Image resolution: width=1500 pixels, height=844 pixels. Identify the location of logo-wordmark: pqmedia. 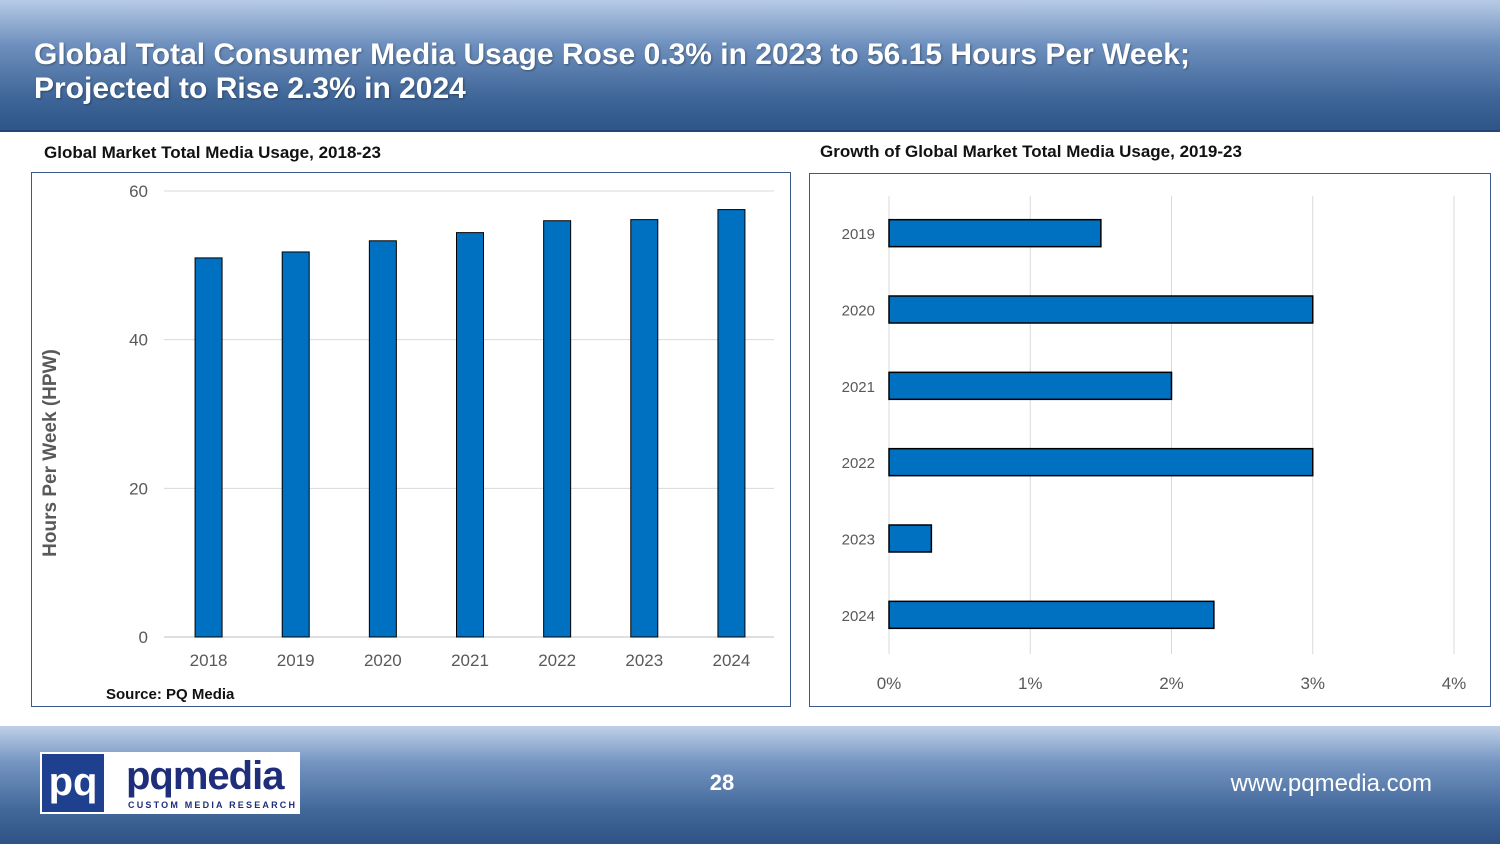
(205, 776).